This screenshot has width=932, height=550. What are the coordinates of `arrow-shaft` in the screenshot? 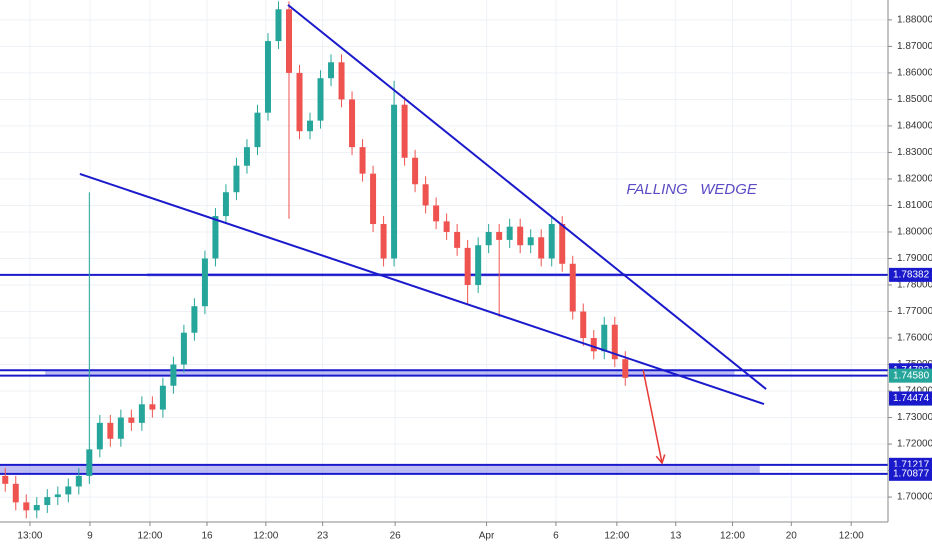 It's located at (652, 416).